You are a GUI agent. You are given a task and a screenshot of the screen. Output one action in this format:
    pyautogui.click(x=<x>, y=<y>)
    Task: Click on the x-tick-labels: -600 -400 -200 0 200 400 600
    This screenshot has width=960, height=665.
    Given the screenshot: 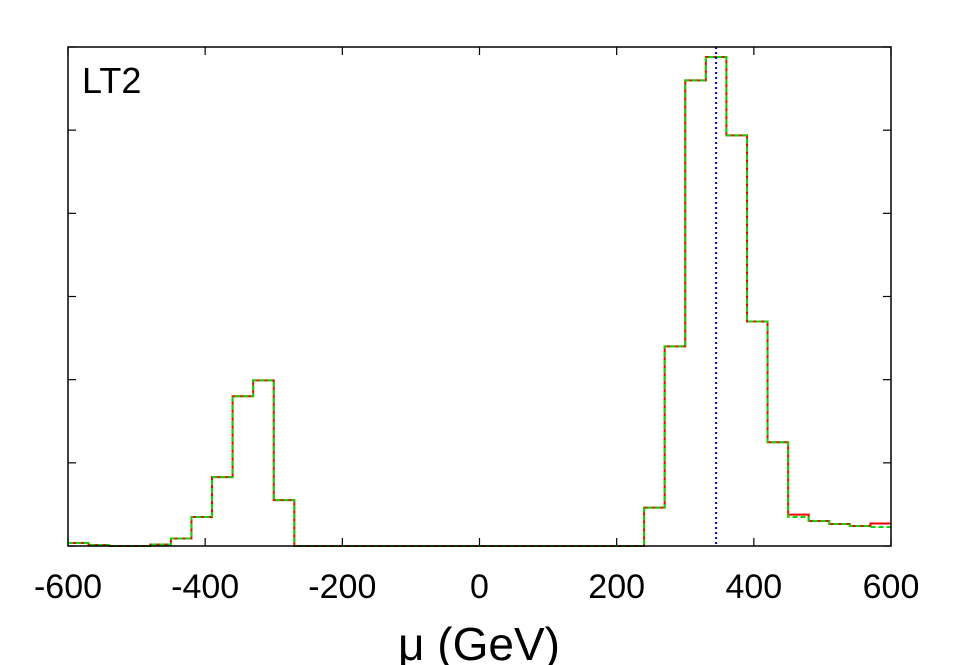 What is the action you would take?
    pyautogui.click(x=476, y=587)
    